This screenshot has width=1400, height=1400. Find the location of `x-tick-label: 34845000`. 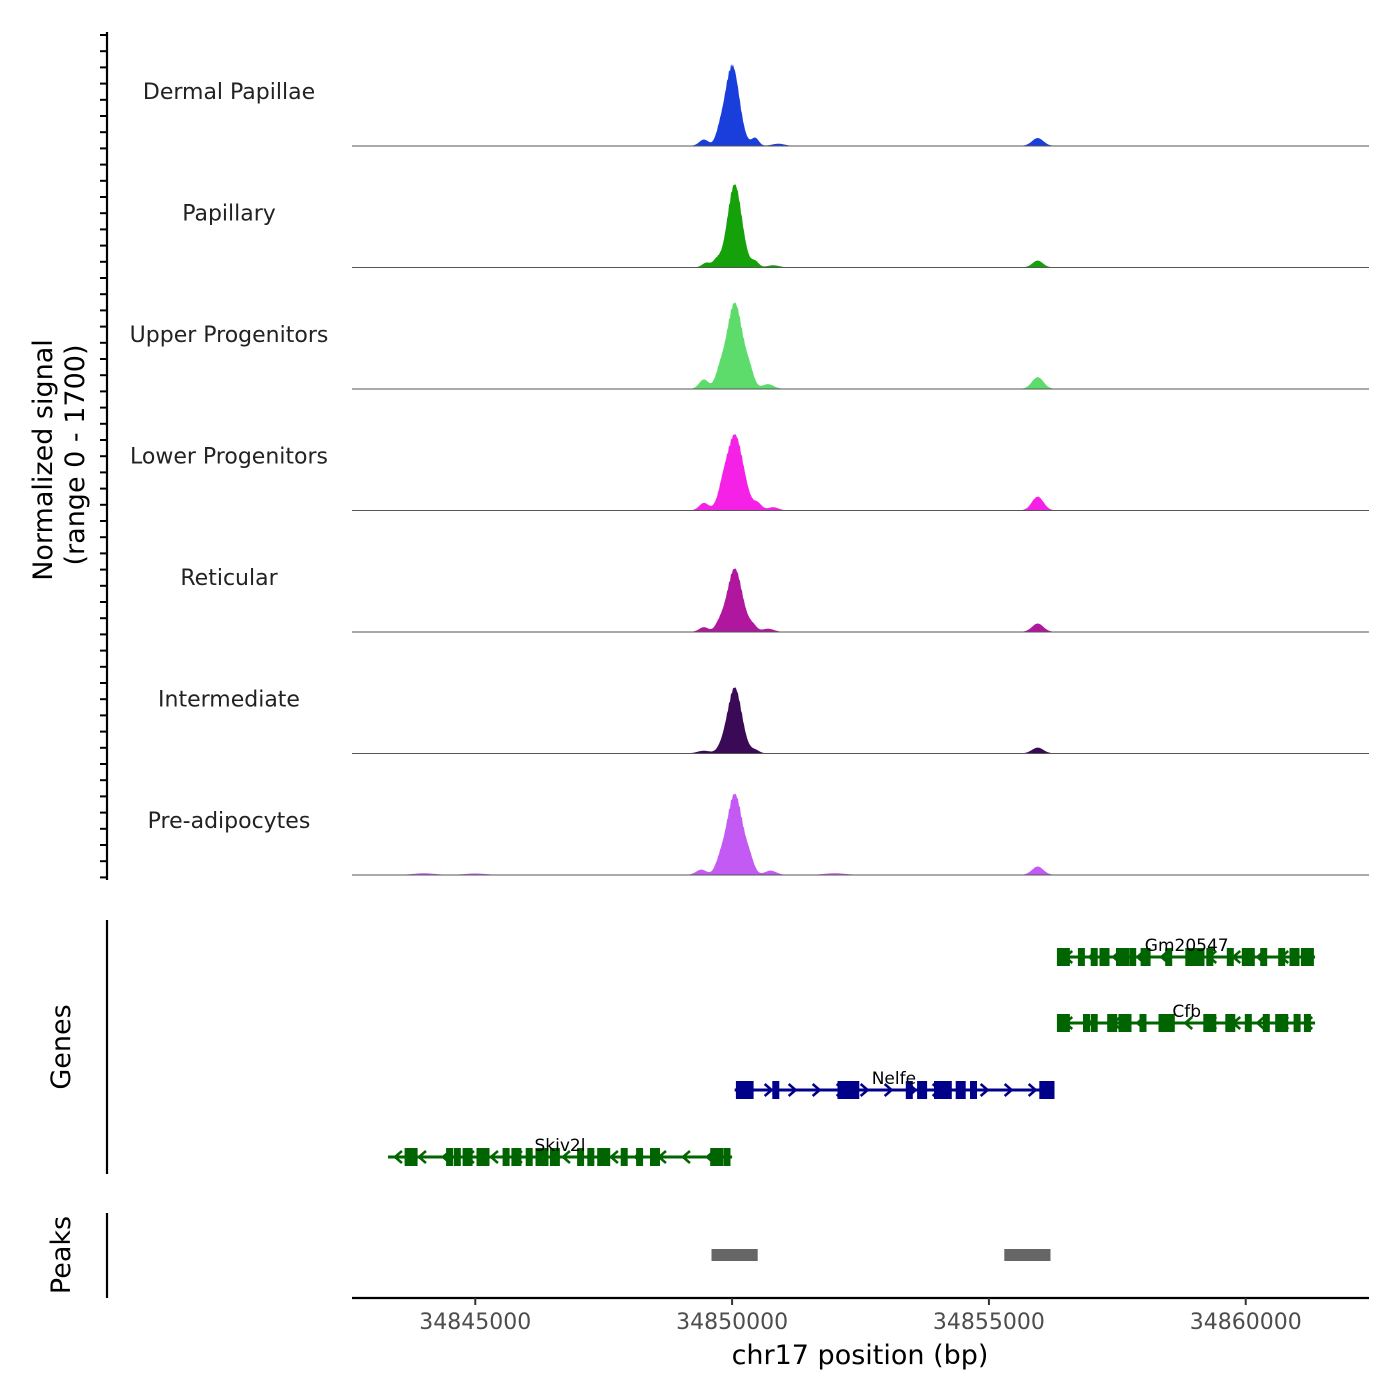

x-tick-label: 34845000 is located at coordinates (475, 1322).